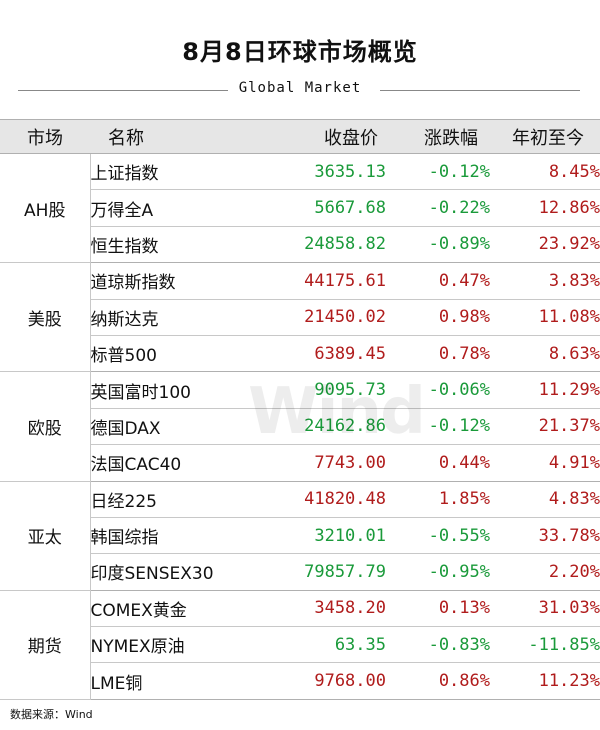  Describe the element at coordinates (164, 172) in the screenshot. I see `instrument-name: 上证指数` at that location.